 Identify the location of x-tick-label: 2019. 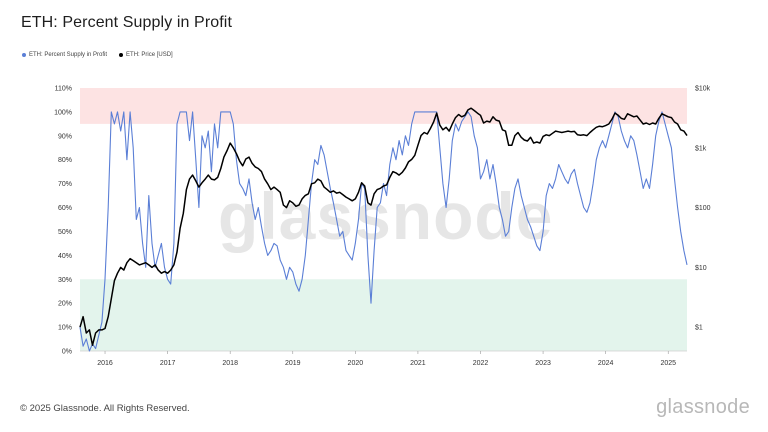
(293, 363).